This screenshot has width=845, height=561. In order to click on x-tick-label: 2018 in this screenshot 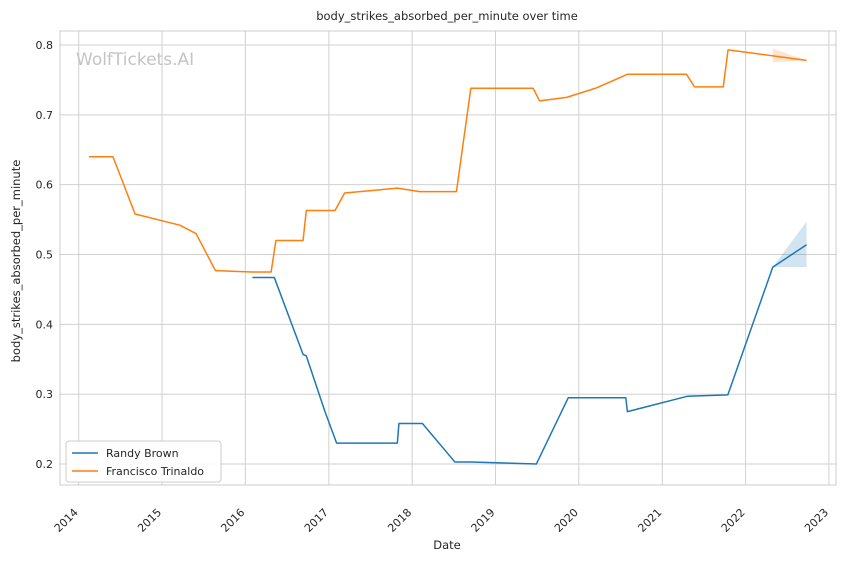, I will do `click(399, 520)`.